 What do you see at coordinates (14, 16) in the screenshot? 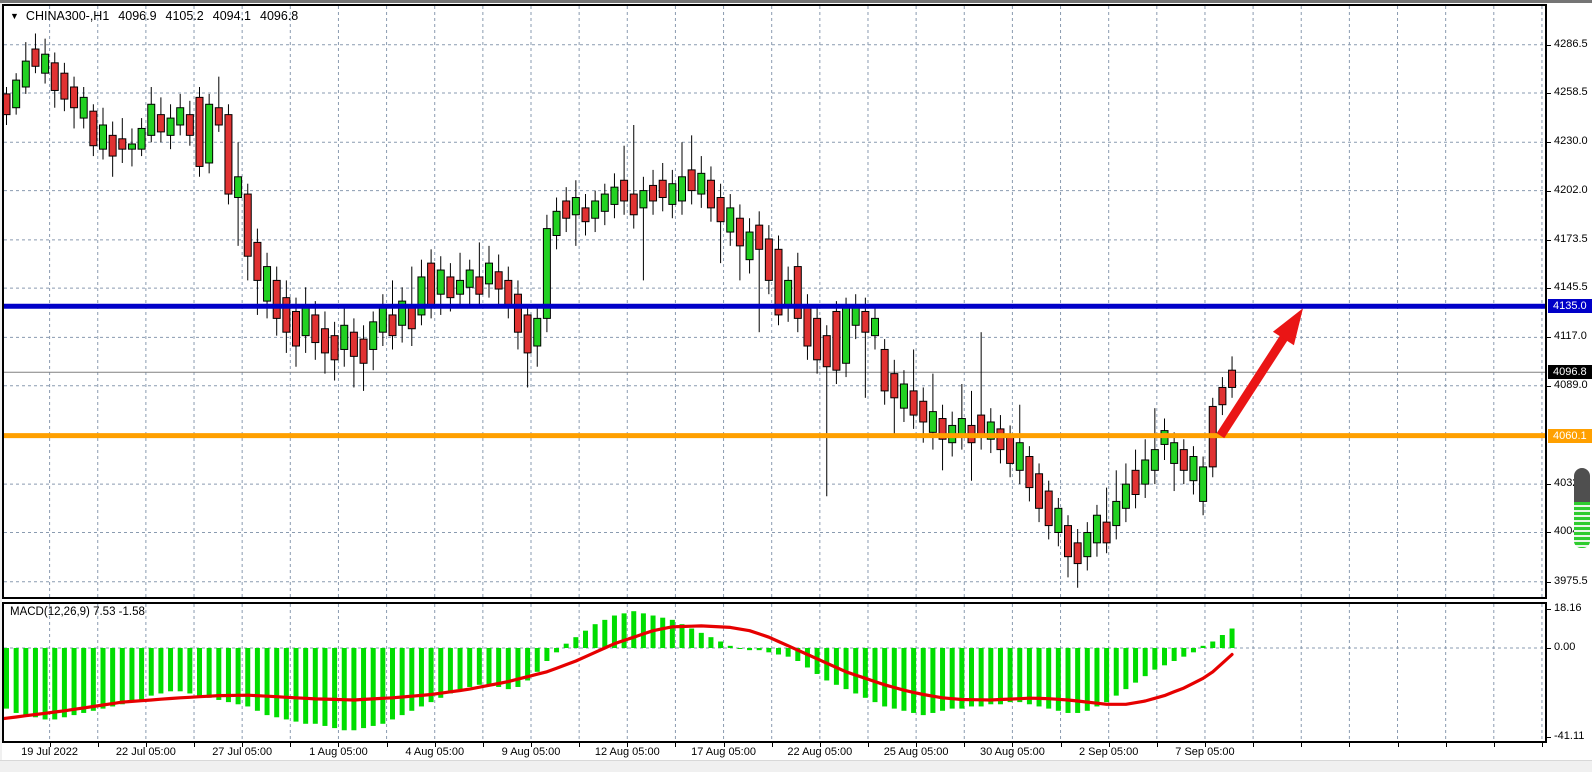
I see `symbol-dropdown-icon: ▼` at bounding box center [14, 16].